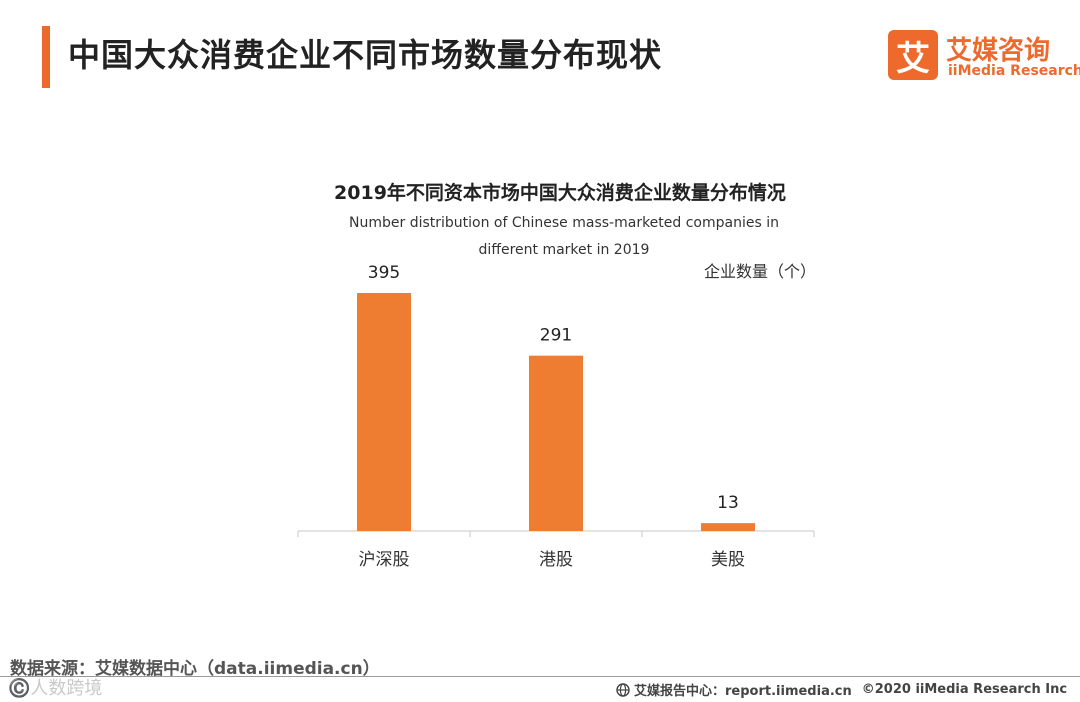 This screenshot has height=702, width=1080. Describe the element at coordinates (1014, 71) in the screenshot. I see `logo-english-name: iiMedia Research` at that location.